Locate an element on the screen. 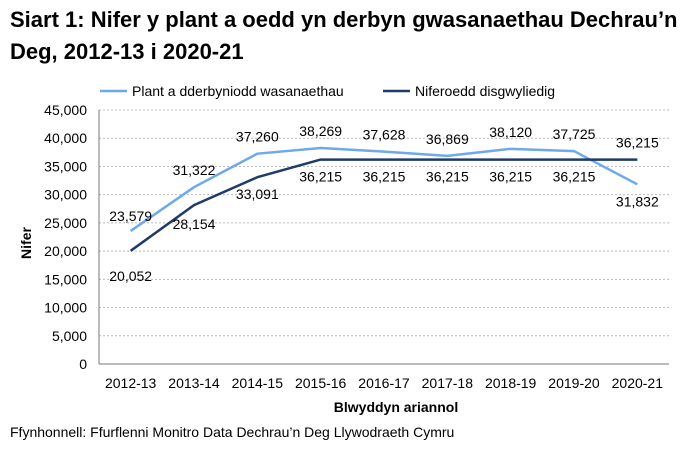 Image resolution: width=685 pixels, height=462 pixels. data-label: 31,832 is located at coordinates (637, 201).